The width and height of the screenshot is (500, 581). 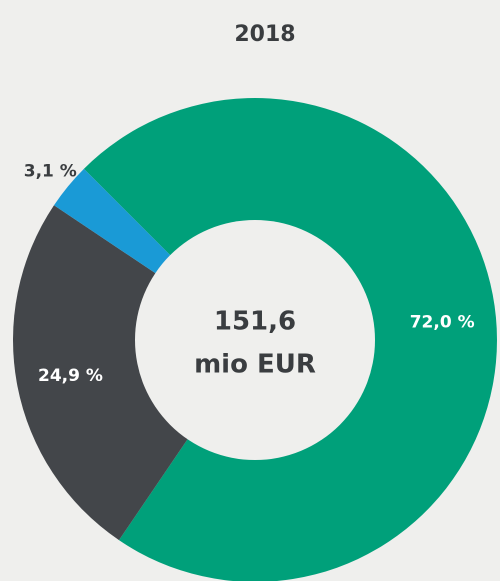 I want to click on value-label: 24,9 %, so click(x=70, y=376).